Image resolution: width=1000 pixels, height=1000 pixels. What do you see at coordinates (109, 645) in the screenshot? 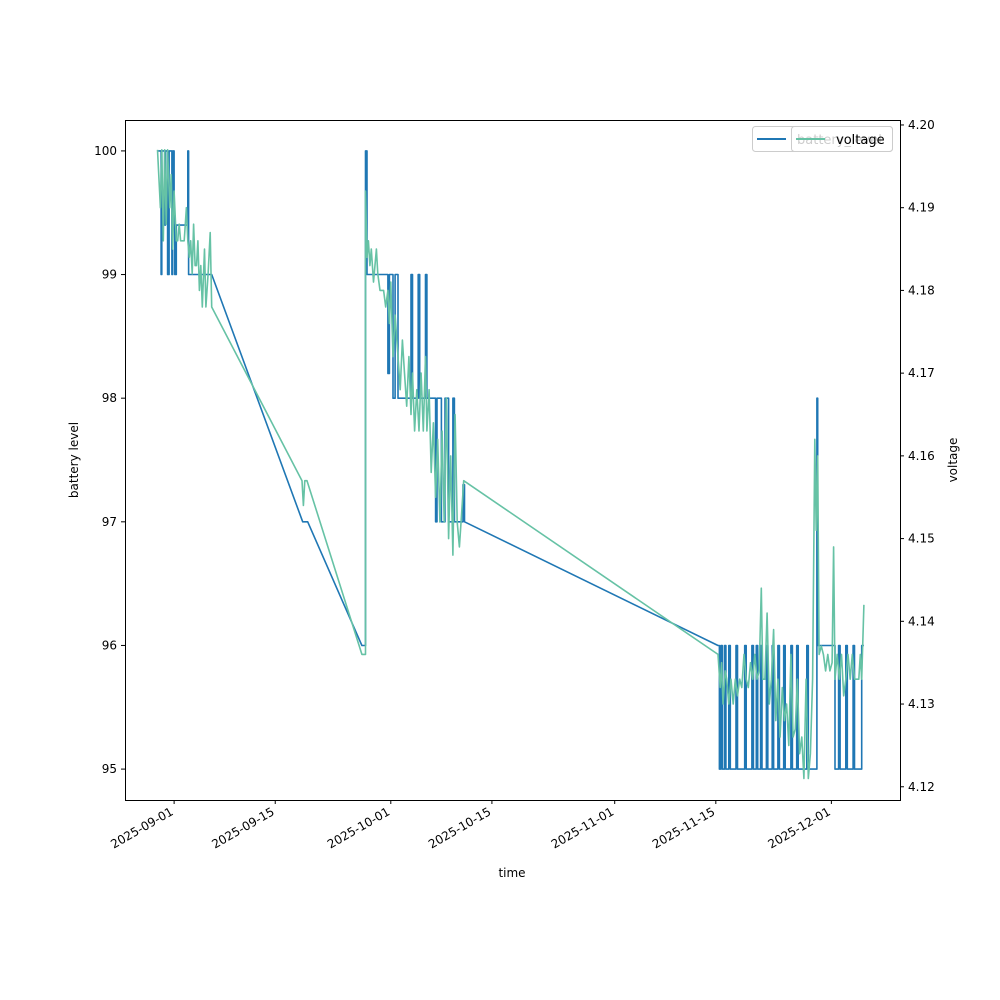
I see `y-tick-label: 96` at bounding box center [109, 645].